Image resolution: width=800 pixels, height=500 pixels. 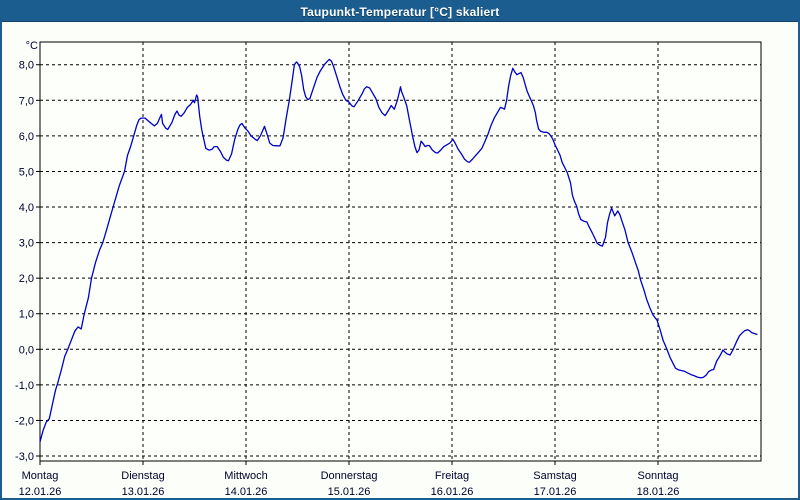 What do you see at coordinates (40, 476) in the screenshot?
I see `x-tick-weekday-label: Montag` at bounding box center [40, 476].